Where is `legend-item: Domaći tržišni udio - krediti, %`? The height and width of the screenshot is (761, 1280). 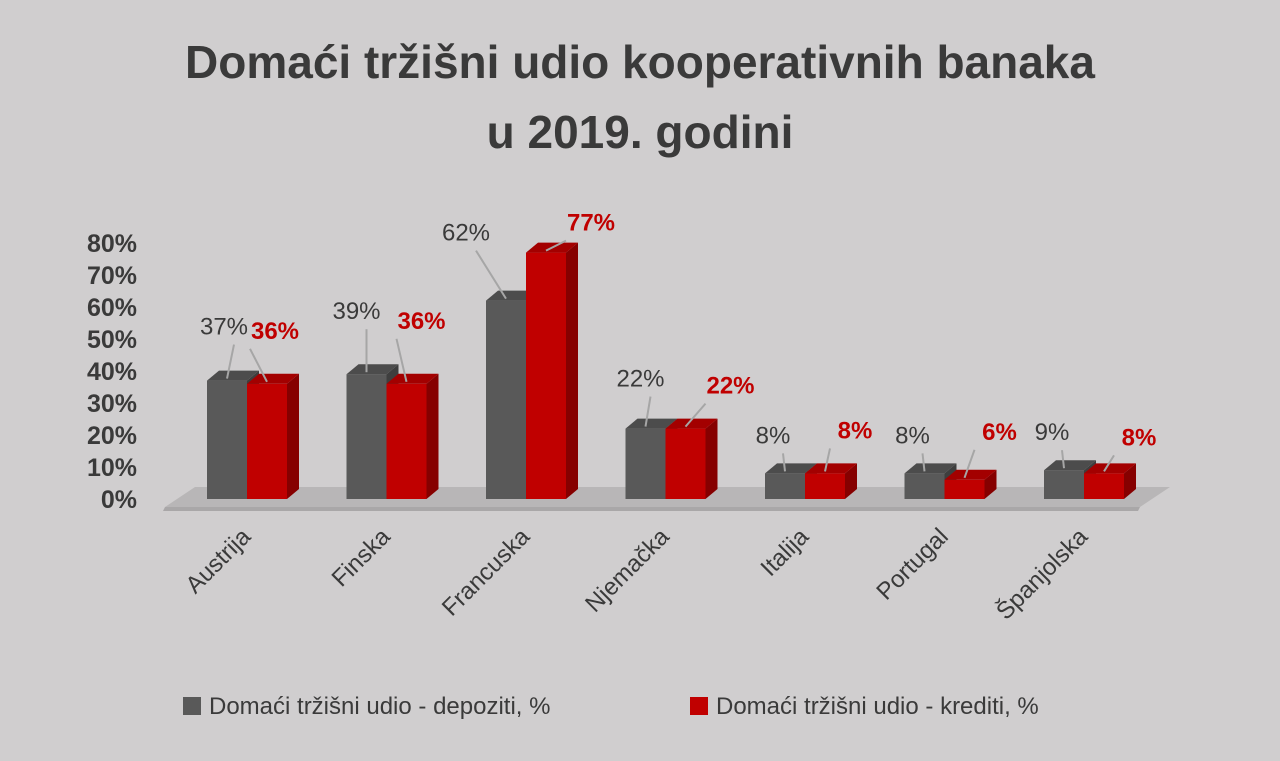 legend-item: Domaći tržišni udio - krediti, % is located at coordinates (864, 706).